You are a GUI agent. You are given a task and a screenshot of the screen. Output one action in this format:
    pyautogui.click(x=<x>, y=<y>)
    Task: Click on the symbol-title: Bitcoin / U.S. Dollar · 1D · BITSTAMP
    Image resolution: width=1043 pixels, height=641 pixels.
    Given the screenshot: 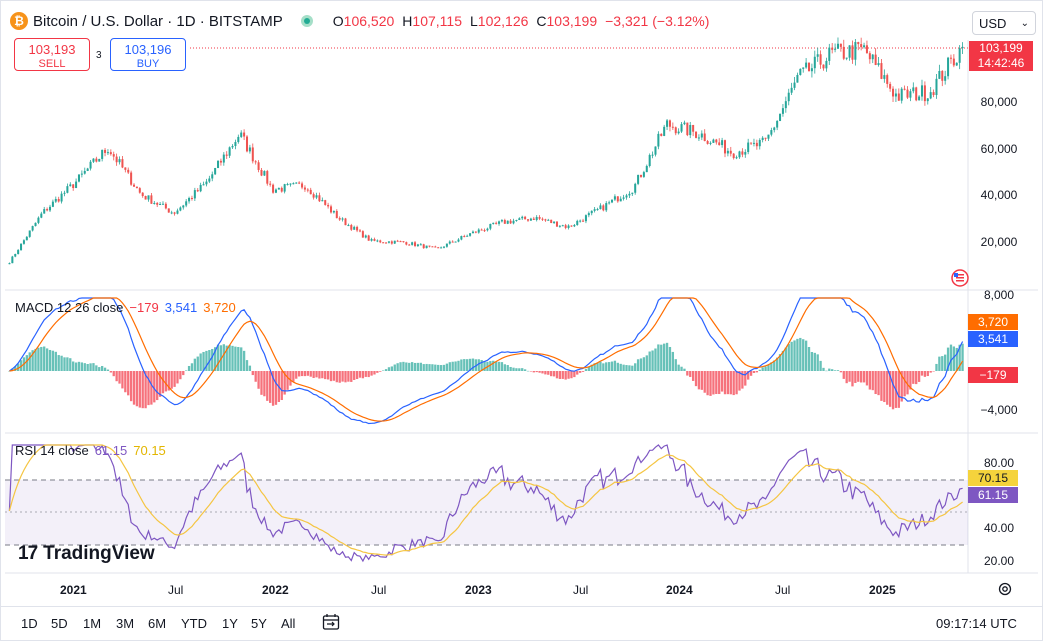 What is the action you would take?
    pyautogui.click(x=158, y=21)
    